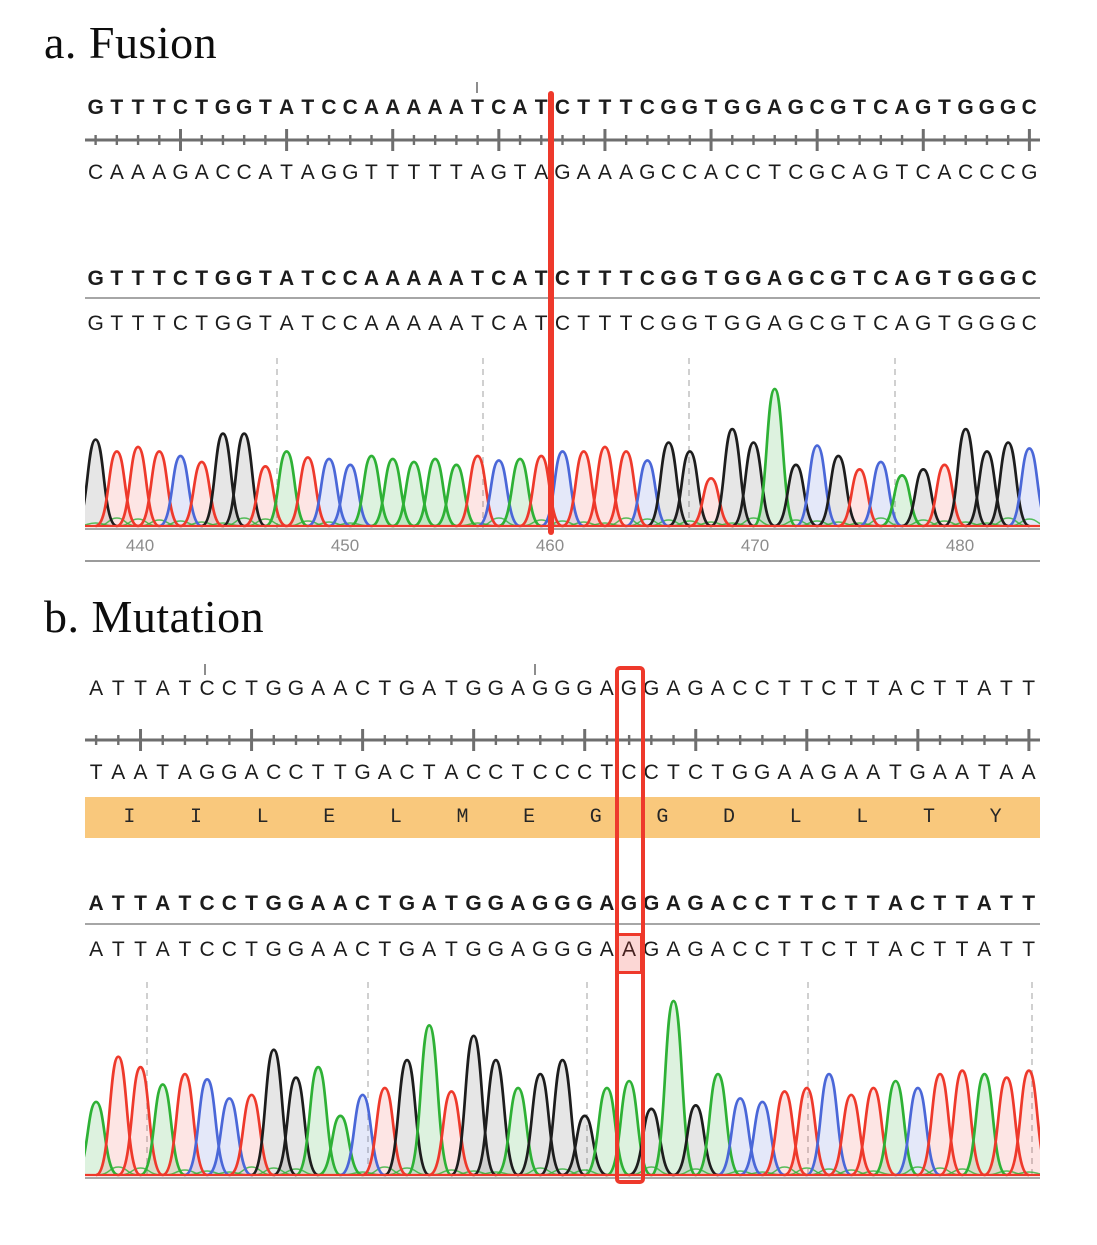  Describe the element at coordinates (562, 446) in the screenshot. I see `panel-a-chromatogram` at that location.